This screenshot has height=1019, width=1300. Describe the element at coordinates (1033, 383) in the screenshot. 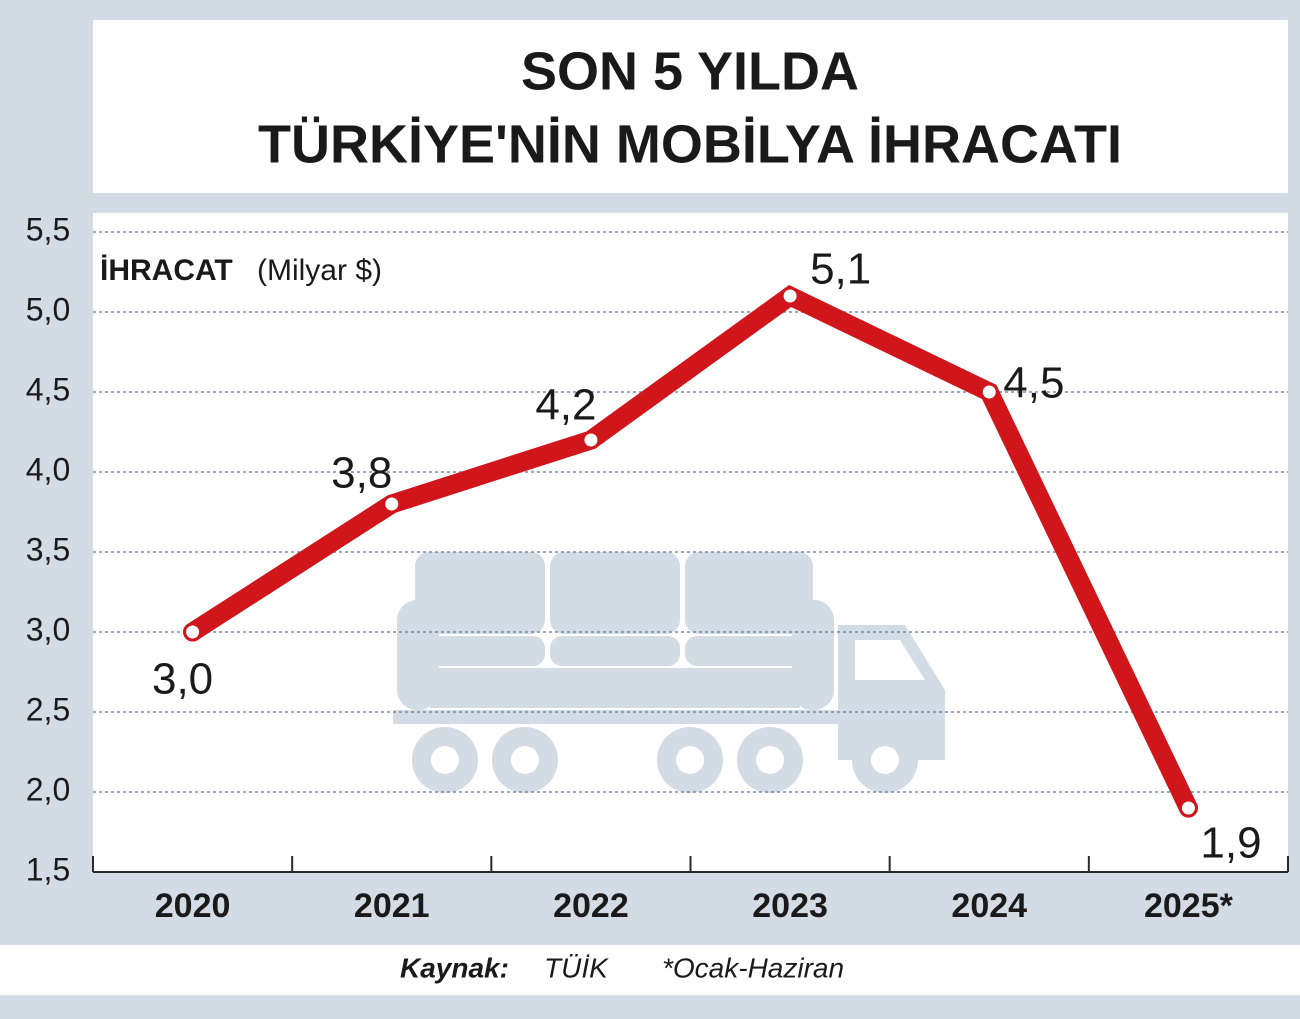

I see `data-label: 4,5` at that location.